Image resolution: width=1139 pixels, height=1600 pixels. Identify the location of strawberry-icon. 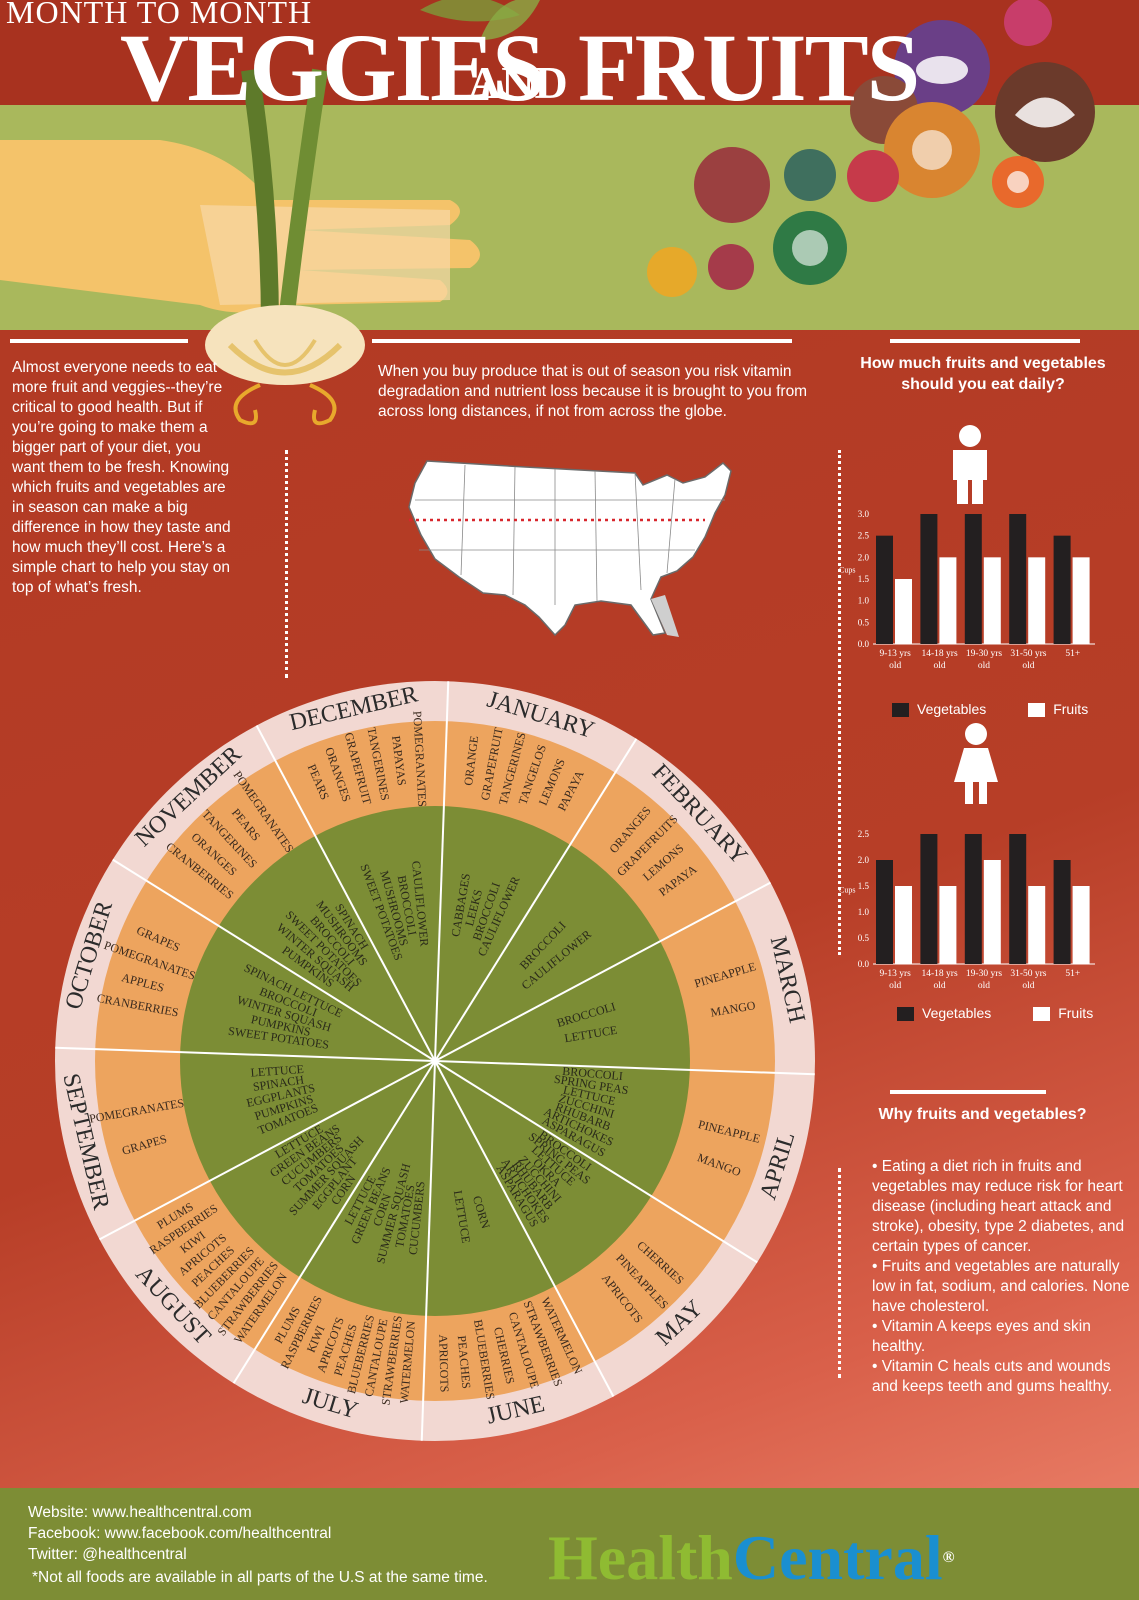
(731, 267).